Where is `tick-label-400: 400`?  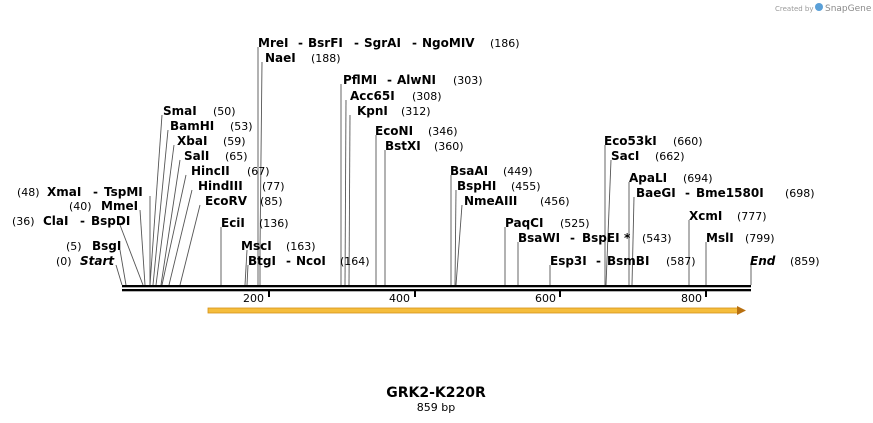 tick-label-400: 400 is located at coordinates (399, 298).